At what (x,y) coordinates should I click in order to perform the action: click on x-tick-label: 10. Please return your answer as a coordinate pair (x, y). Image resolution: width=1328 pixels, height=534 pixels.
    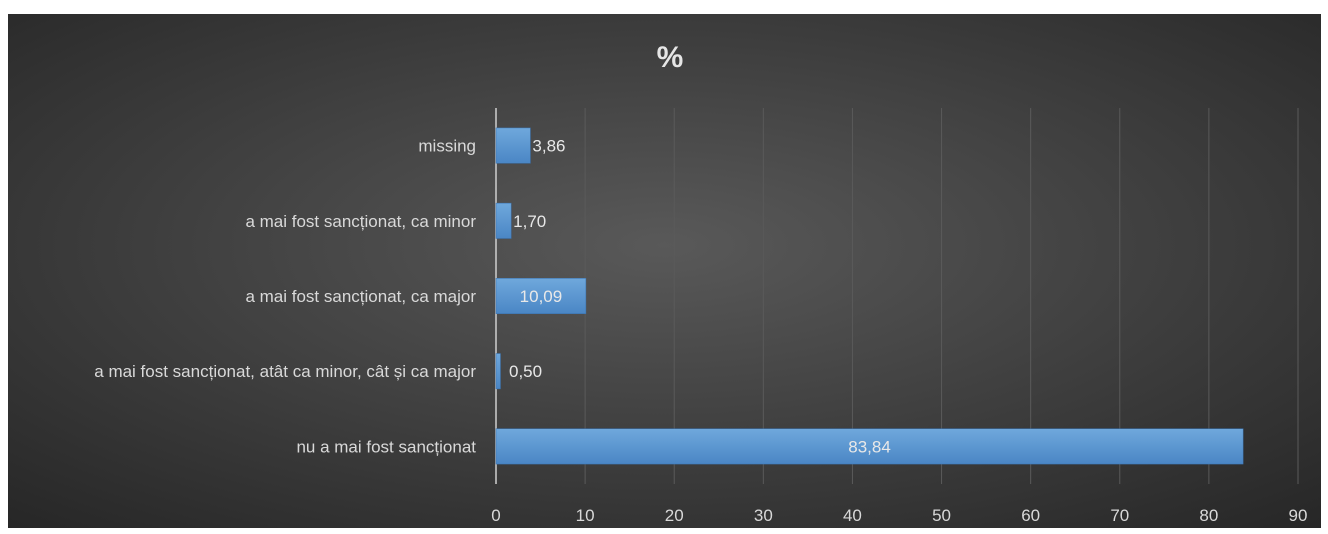
    Looking at the image, I should click on (585, 515).